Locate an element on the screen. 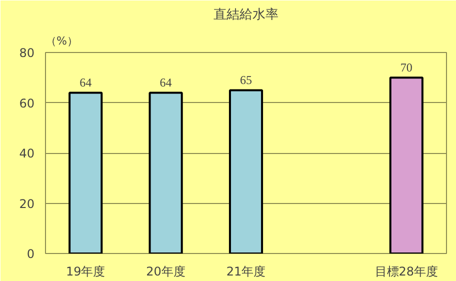 This screenshot has height=281, width=456. x-tick-label: 19年度 is located at coordinates (86, 271).